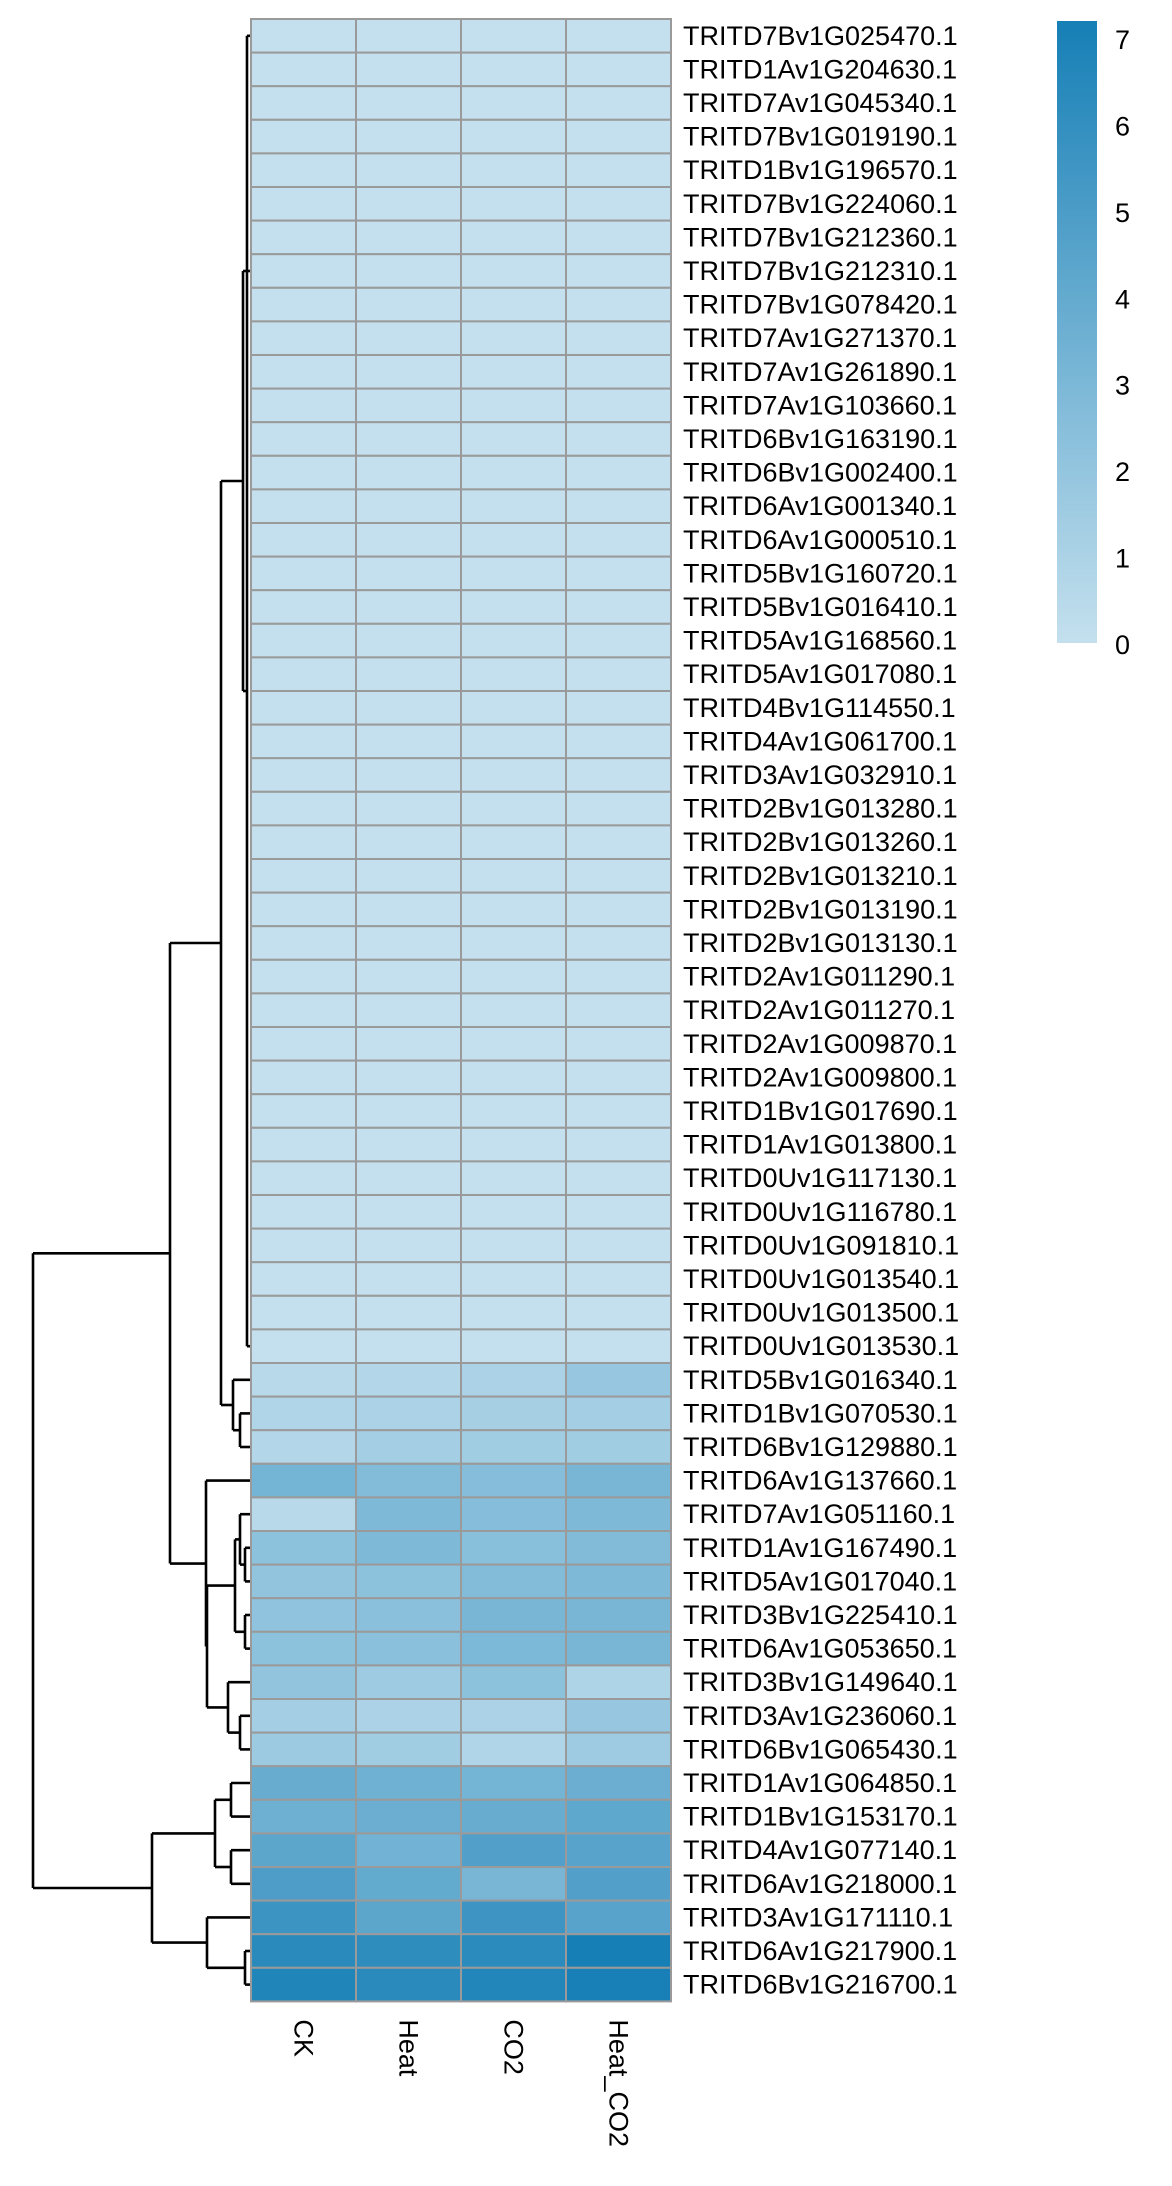  What do you see at coordinates (820, 103) in the screenshot?
I see `row-label: TRITD7Av1G045340.1` at bounding box center [820, 103].